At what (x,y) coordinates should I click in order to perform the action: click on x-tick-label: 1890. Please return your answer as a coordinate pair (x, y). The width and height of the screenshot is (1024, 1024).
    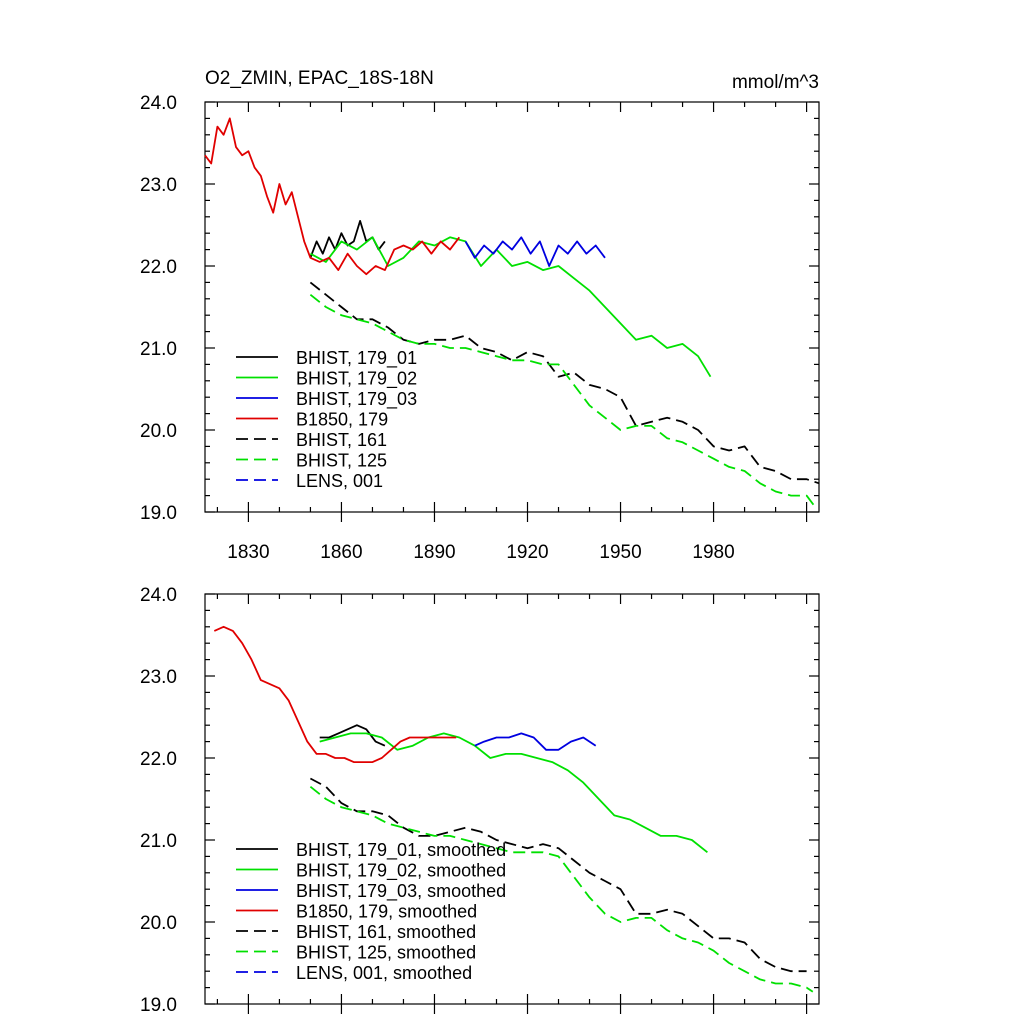
    Looking at the image, I should click on (434, 552).